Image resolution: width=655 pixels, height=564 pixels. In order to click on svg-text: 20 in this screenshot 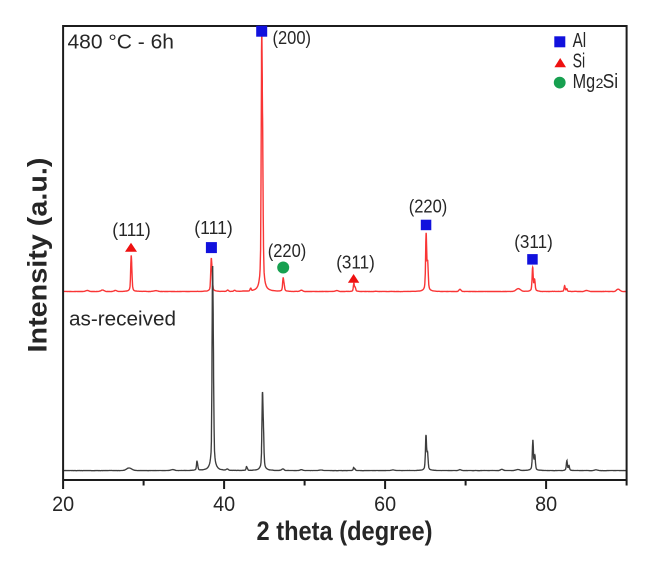, I will do `click(63, 504)`.